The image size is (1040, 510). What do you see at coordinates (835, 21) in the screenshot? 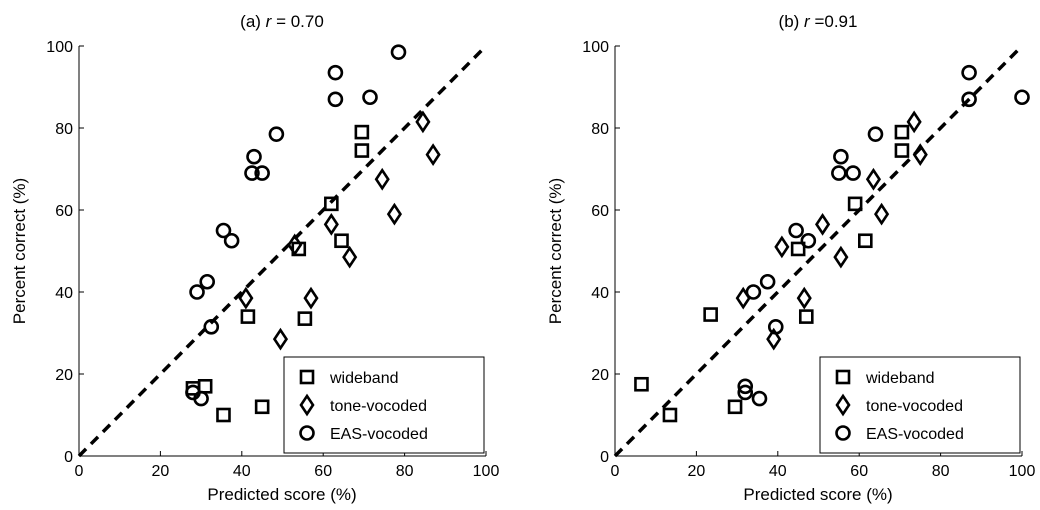
I see `panel-b-title-value: =0.91` at bounding box center [835, 21].